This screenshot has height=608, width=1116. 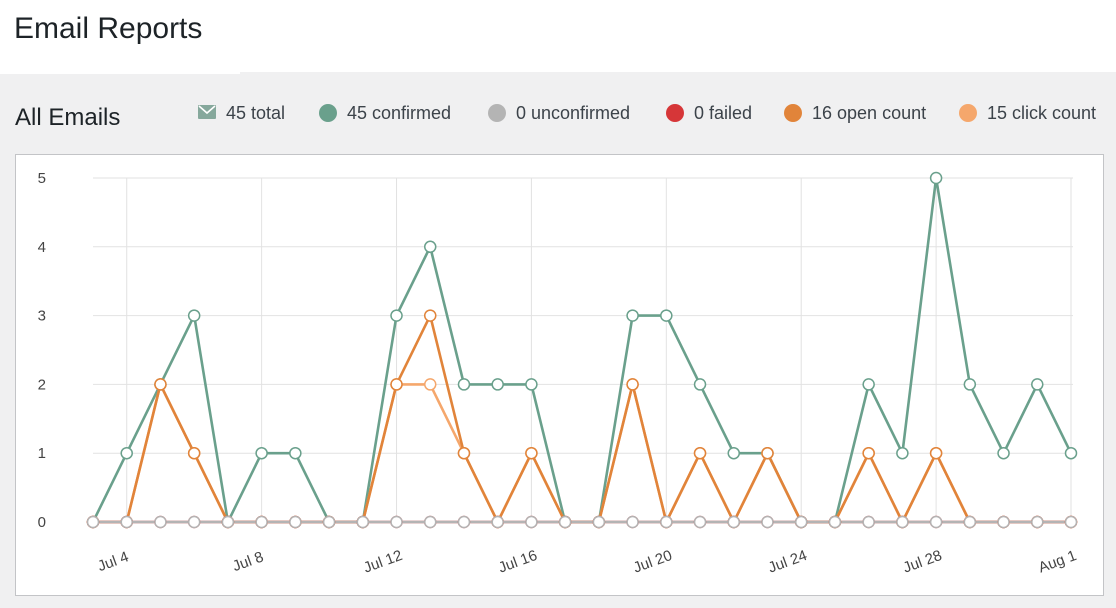 I want to click on click-dot-icon, so click(x=968, y=113).